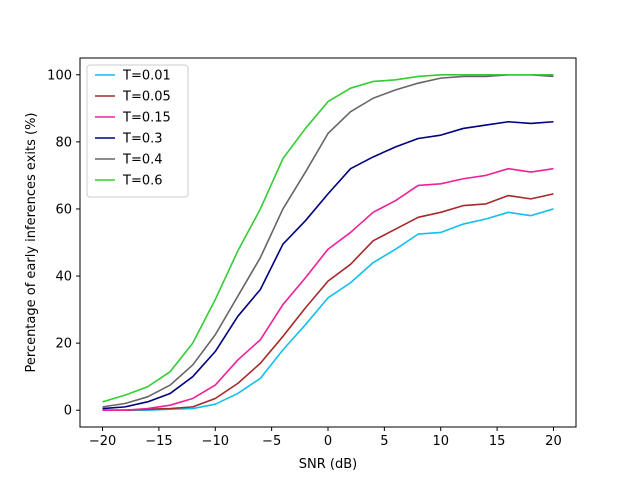  Describe the element at coordinates (31, 242) in the screenshot. I see `y-axis-label: Percentage of early inferences exits (%)` at that location.